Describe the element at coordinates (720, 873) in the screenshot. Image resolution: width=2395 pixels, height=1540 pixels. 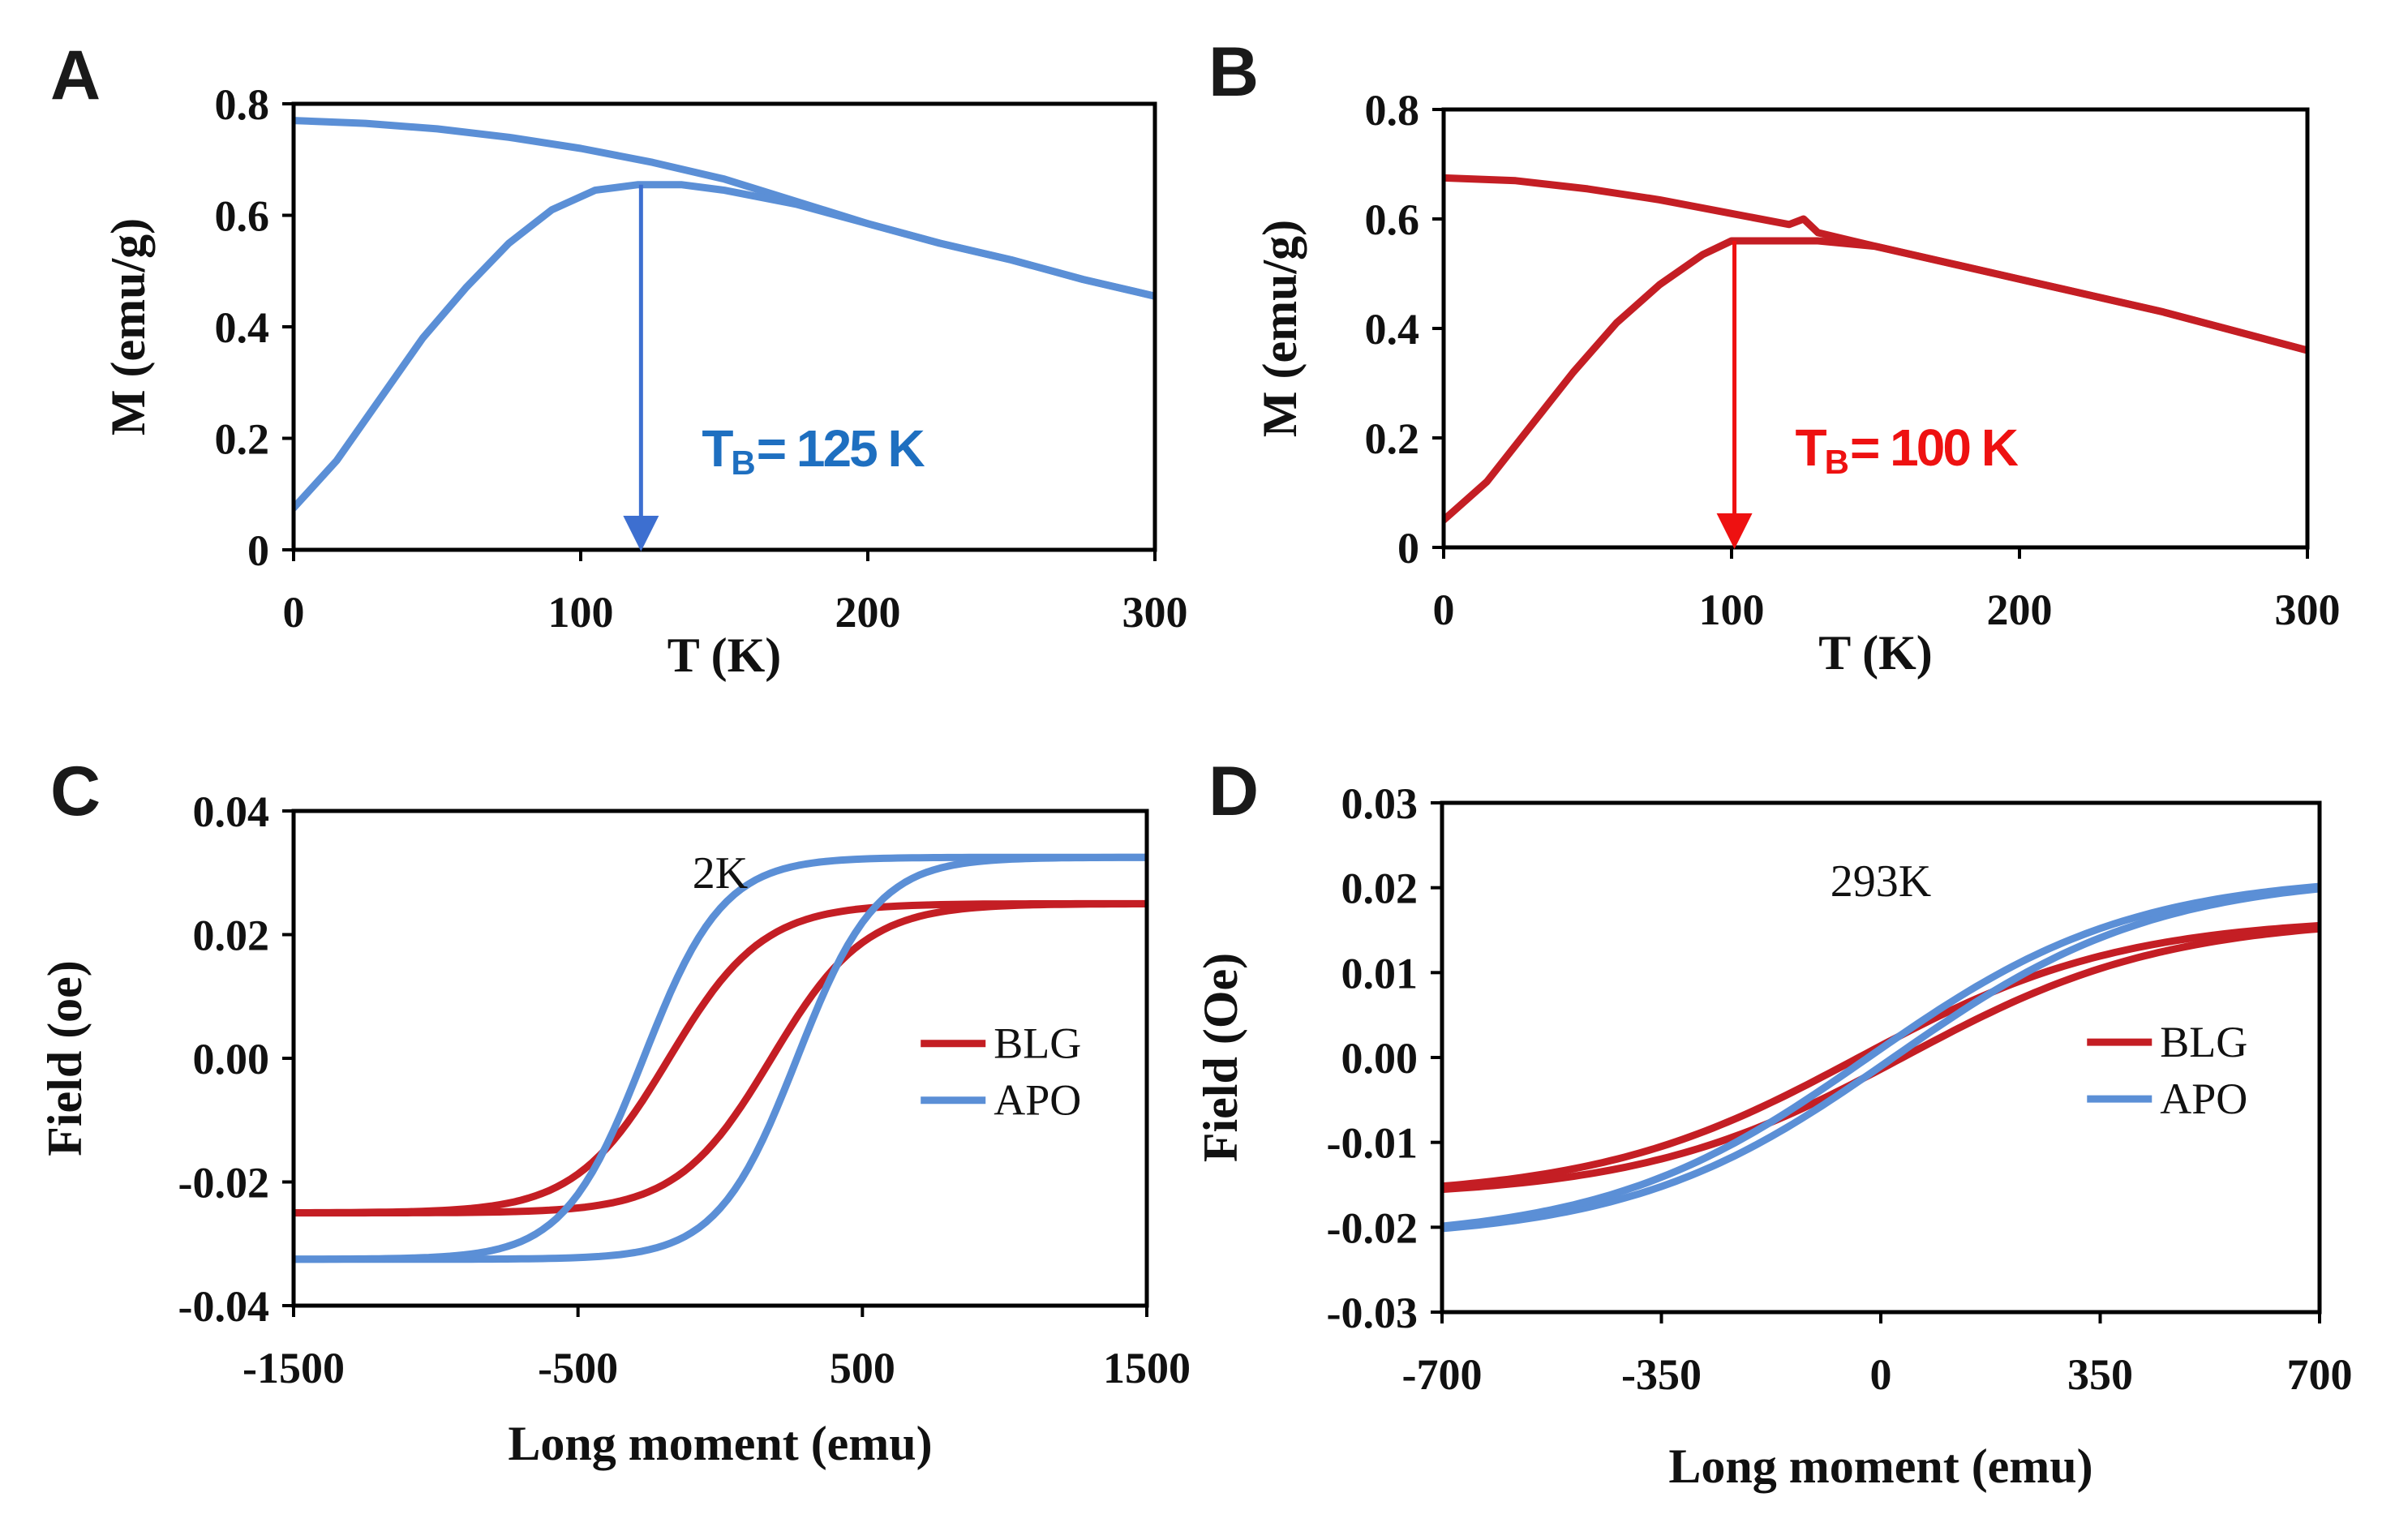
I see `plot-title: 2K` at that location.